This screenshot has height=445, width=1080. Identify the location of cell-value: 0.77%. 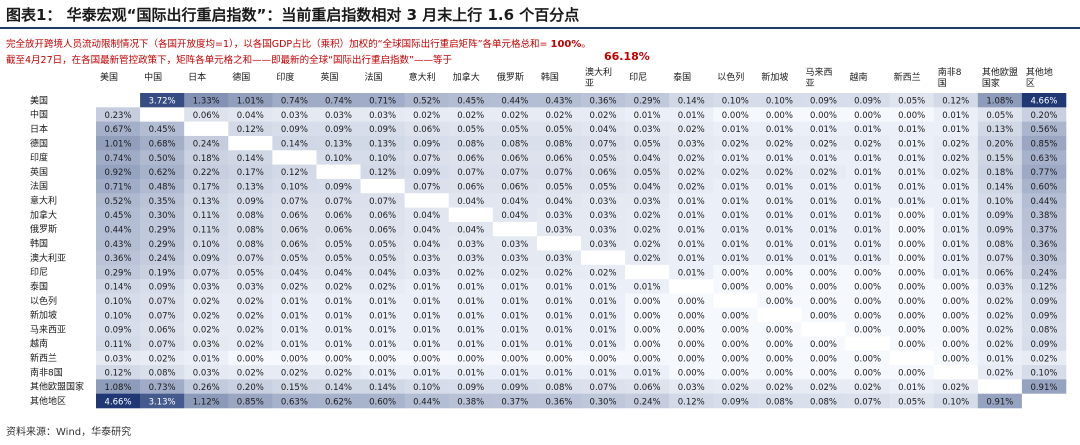
(1043, 173).